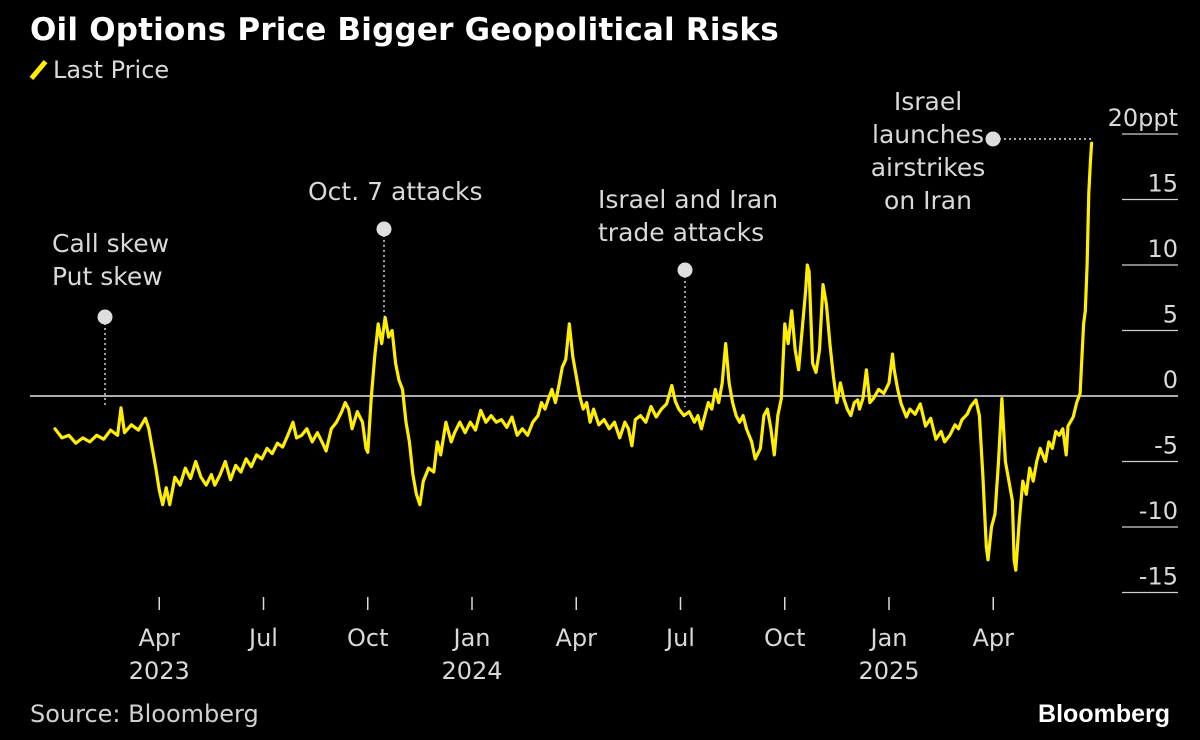 The height and width of the screenshot is (740, 1200). I want to click on annotation-label: Israel and Iran, so click(688, 199).